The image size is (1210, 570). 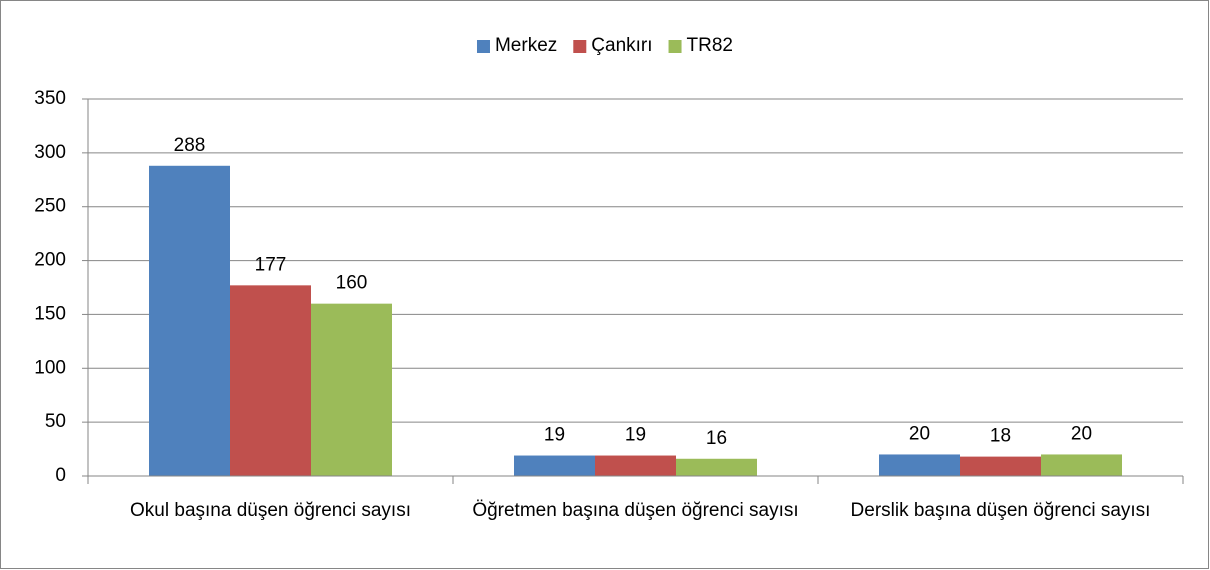 What do you see at coordinates (55, 421) in the screenshot?
I see `y-tick-label: 50` at bounding box center [55, 421].